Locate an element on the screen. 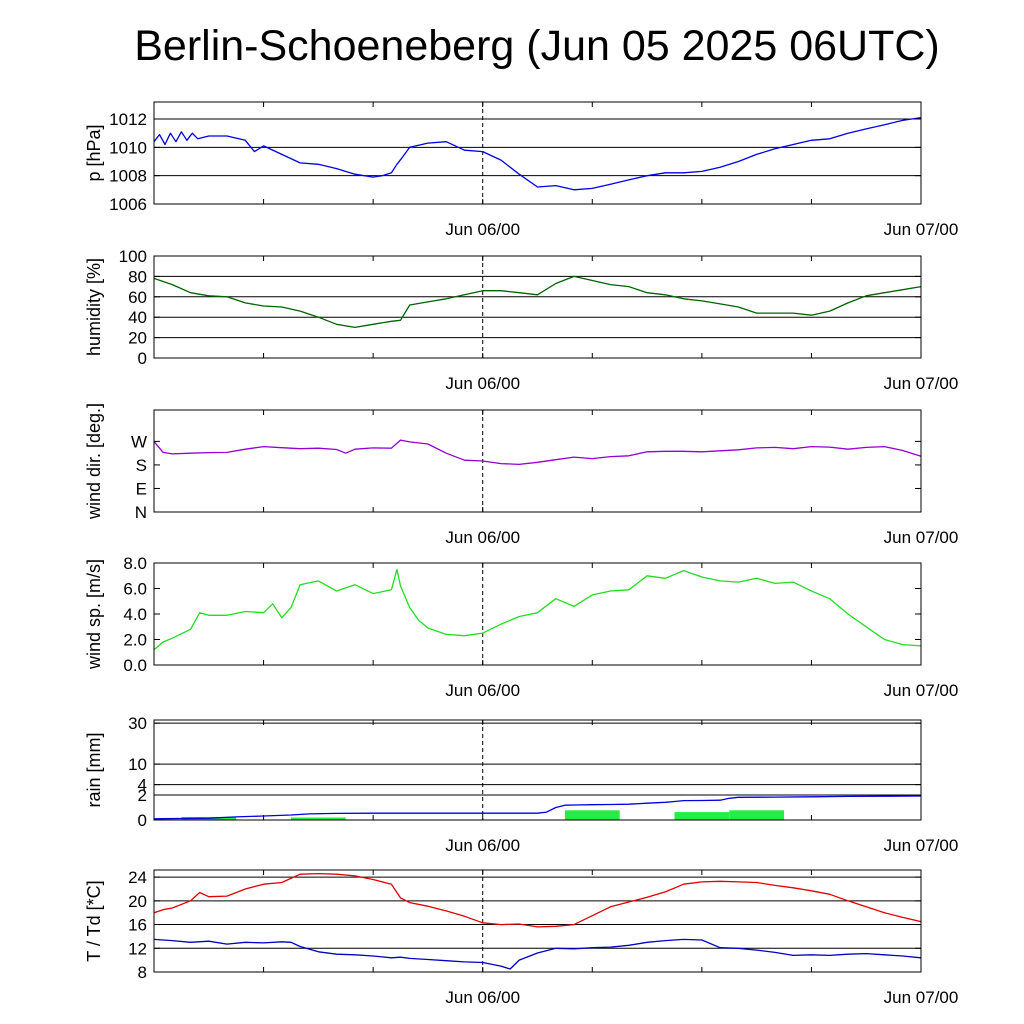  pressure-ytick-label-2: 1010 is located at coordinates (128, 147).